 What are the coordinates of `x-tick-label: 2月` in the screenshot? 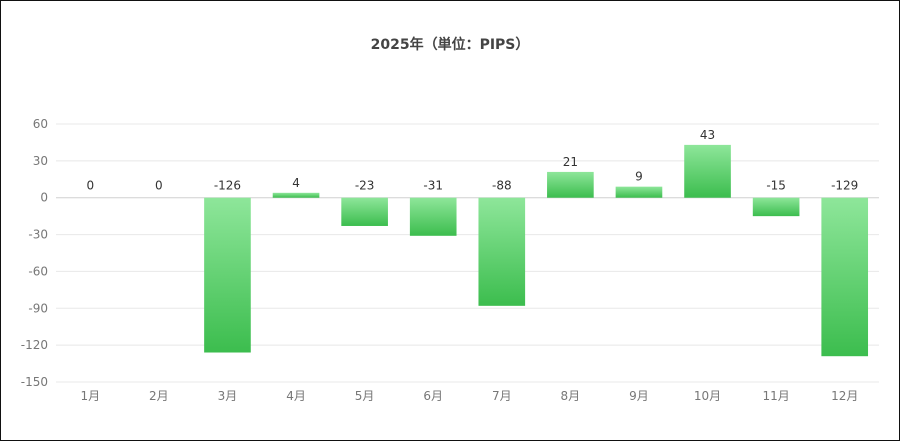 It's located at (159, 396).